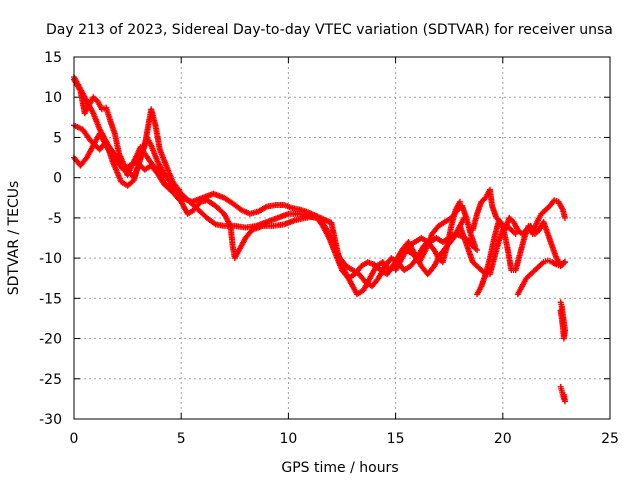 Image resolution: width=640 pixels, height=480 pixels. Describe the element at coordinates (50, 259) in the screenshot. I see `y-tick-label: -10` at that location.